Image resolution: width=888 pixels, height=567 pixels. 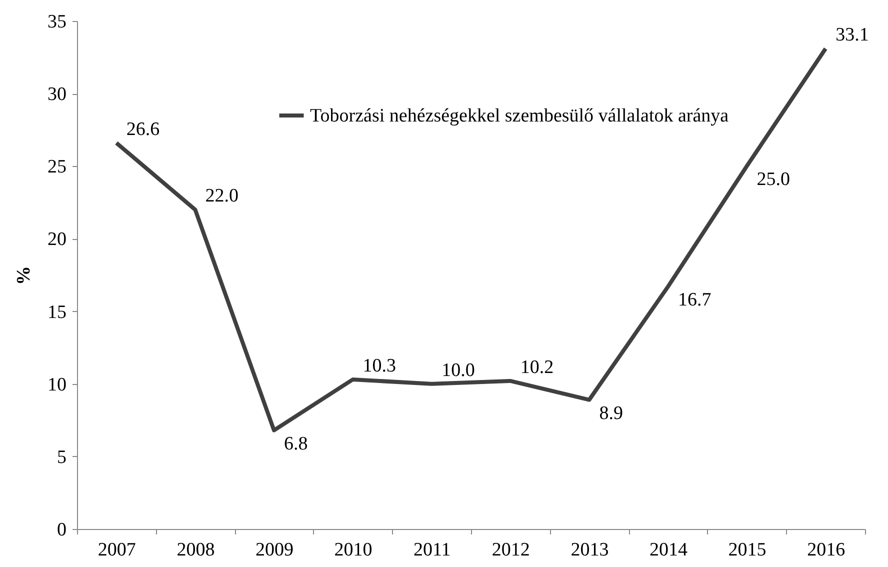 I want to click on legend-label: Toborzási nehézségekkel szembesülő vállalatok aránya, so click(x=520, y=116).